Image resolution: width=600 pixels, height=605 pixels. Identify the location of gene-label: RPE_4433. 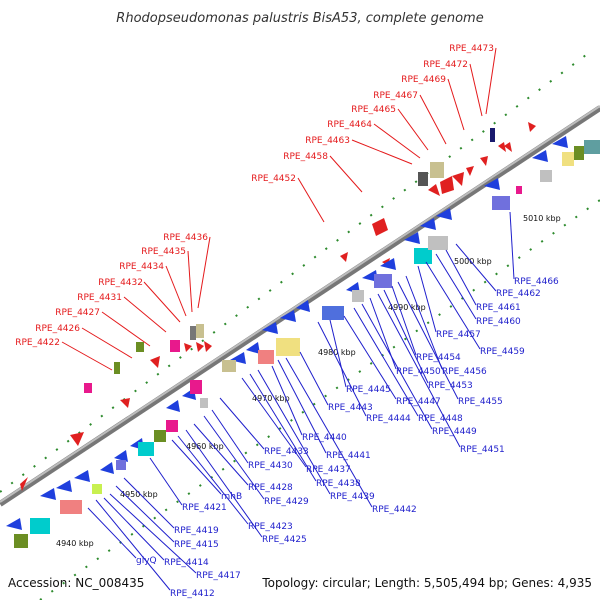
(286, 452).